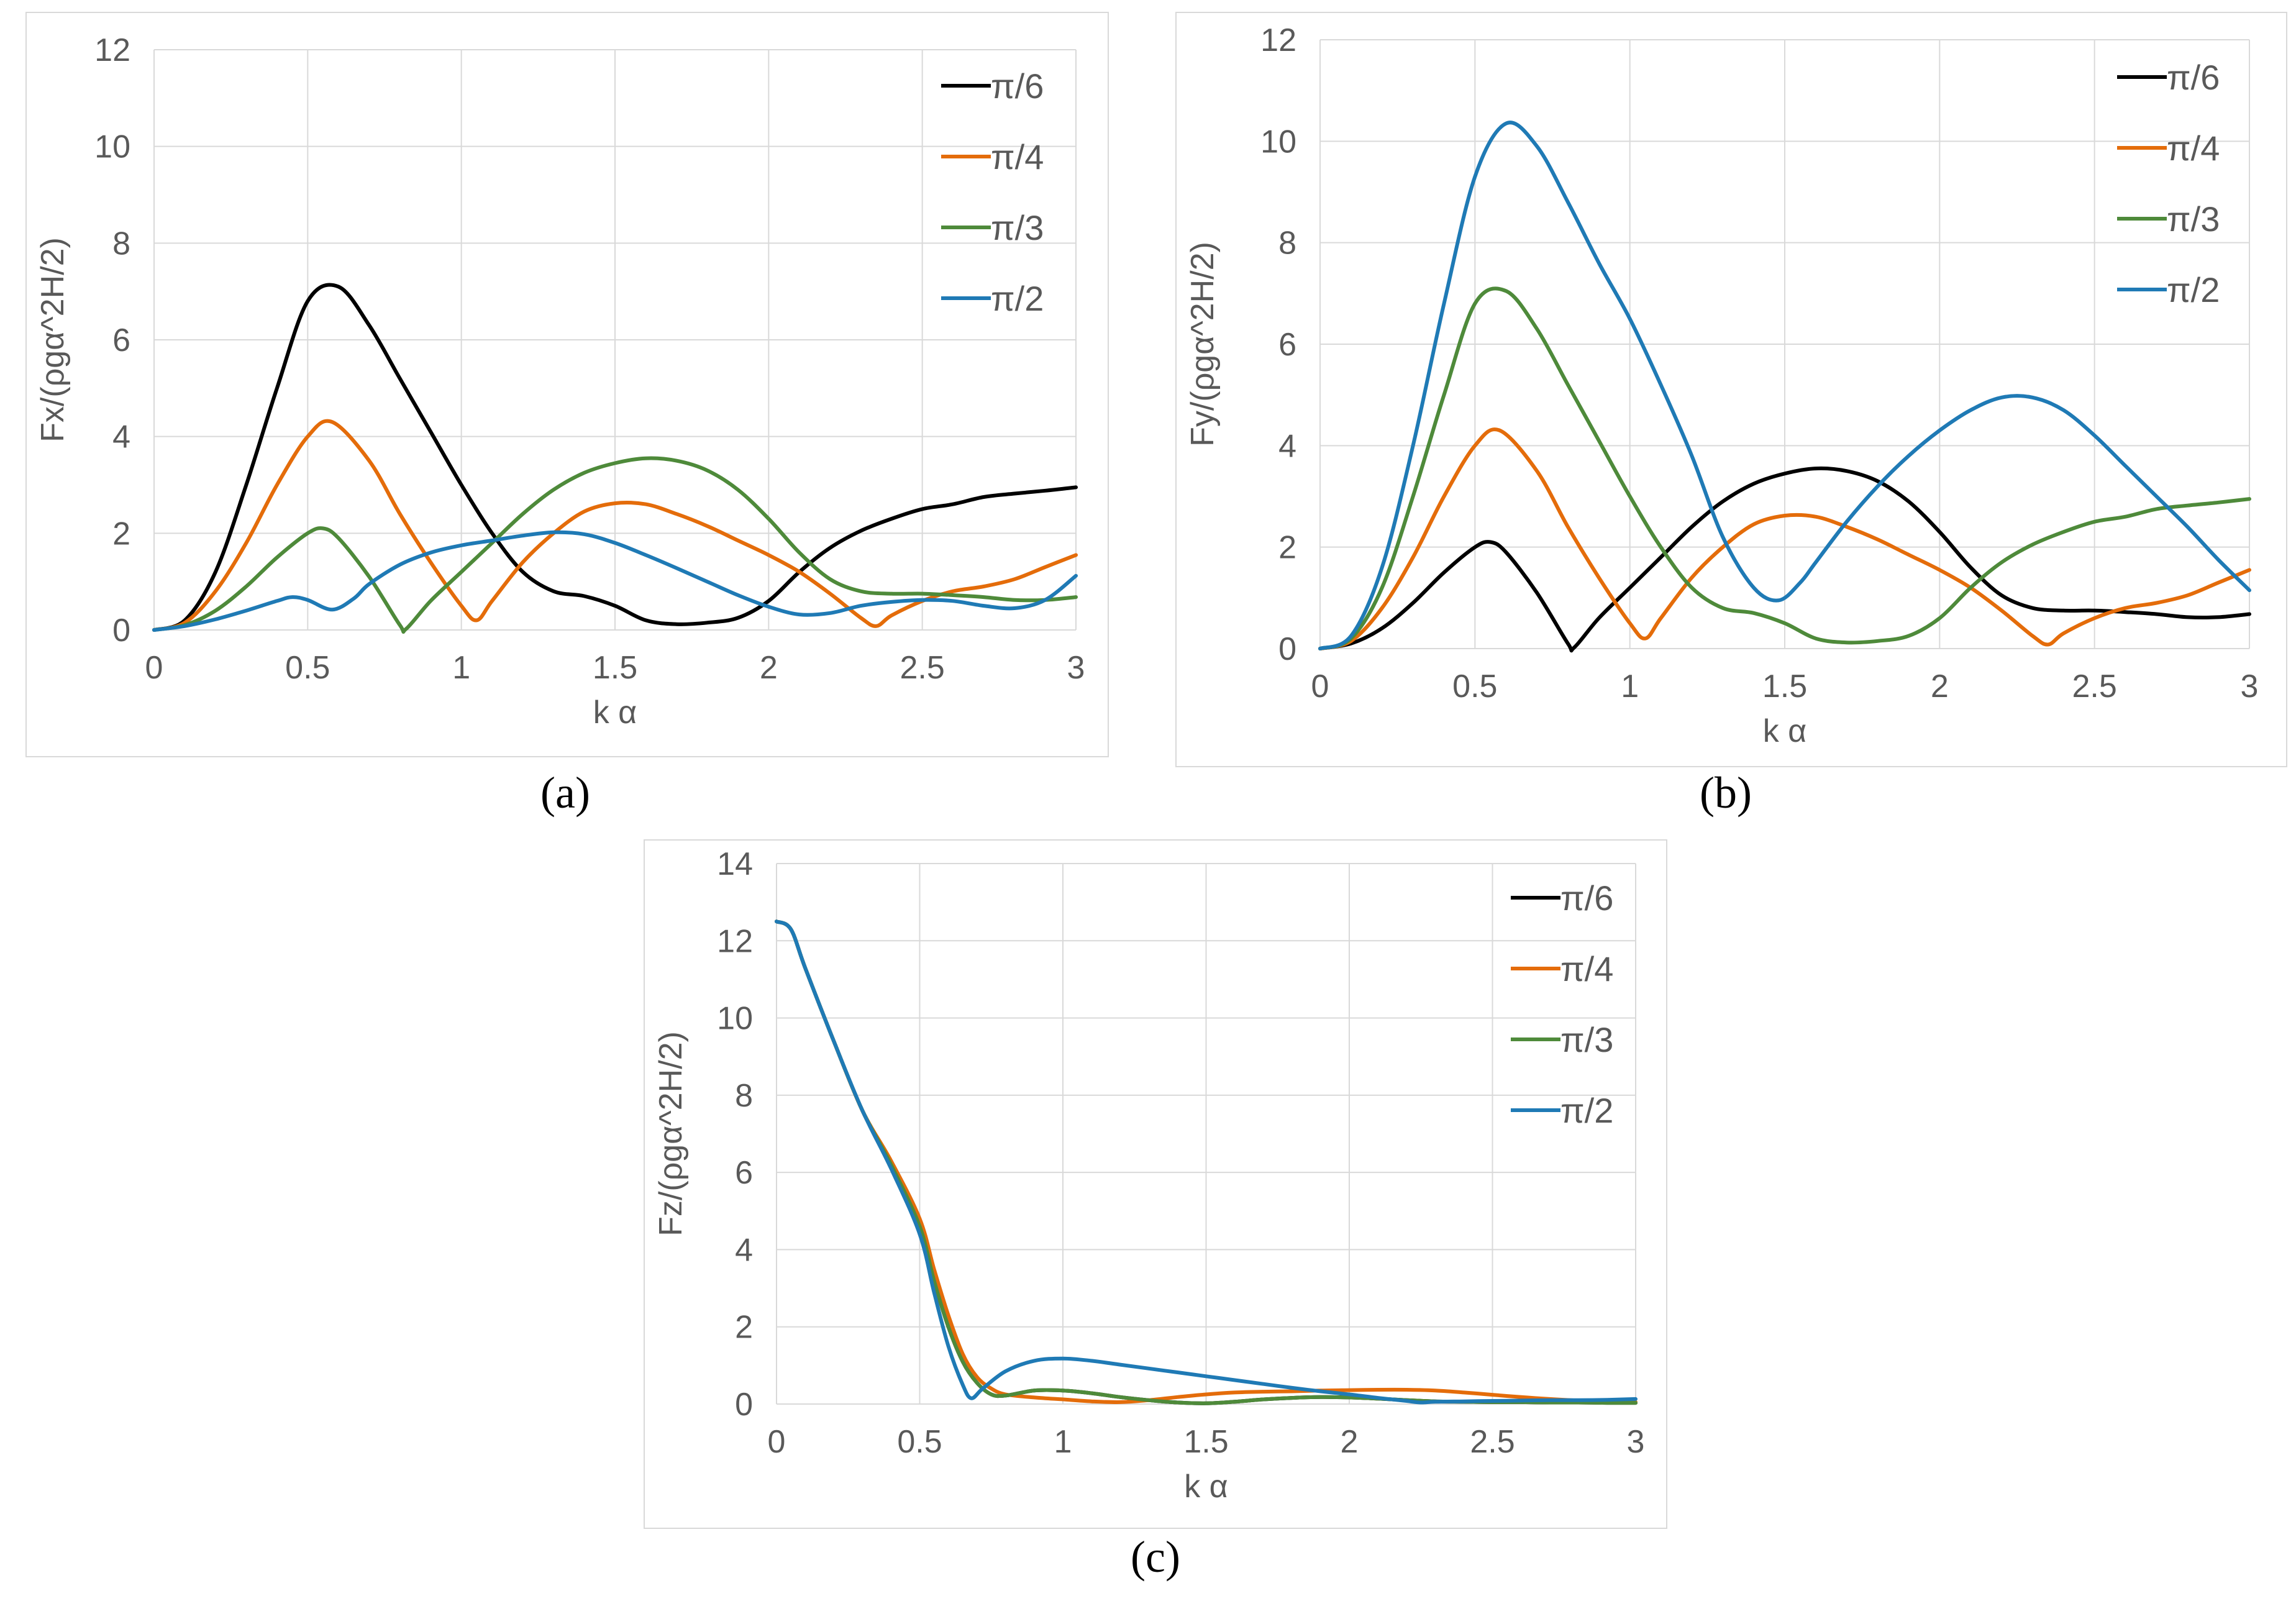  What do you see at coordinates (671, 1133) in the screenshot?
I see `y-axis-title: Fz/(ρgα^2H/2)` at bounding box center [671, 1133].